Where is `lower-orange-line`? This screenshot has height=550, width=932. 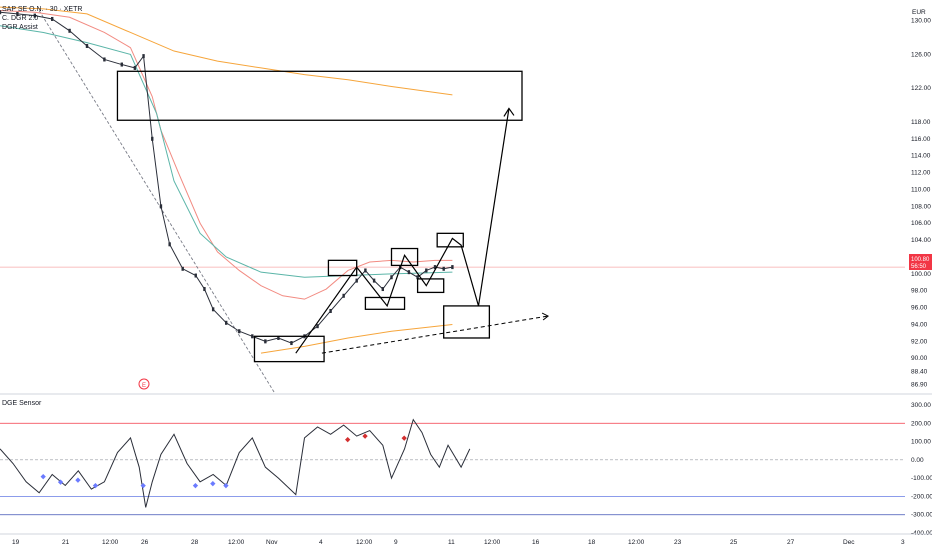 lower-orange-line is located at coordinates (356, 338).